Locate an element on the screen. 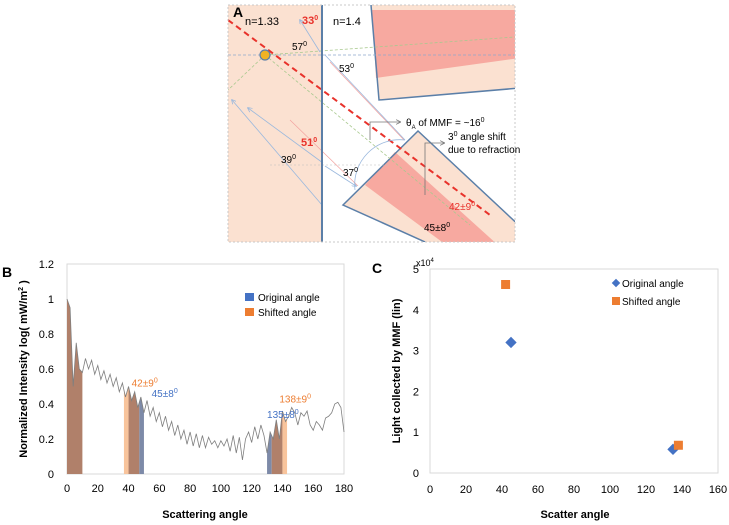 Image resolution: width=729 pixels, height=525 pixels. shift-note-line2: due to refraction is located at coordinates (484, 150).